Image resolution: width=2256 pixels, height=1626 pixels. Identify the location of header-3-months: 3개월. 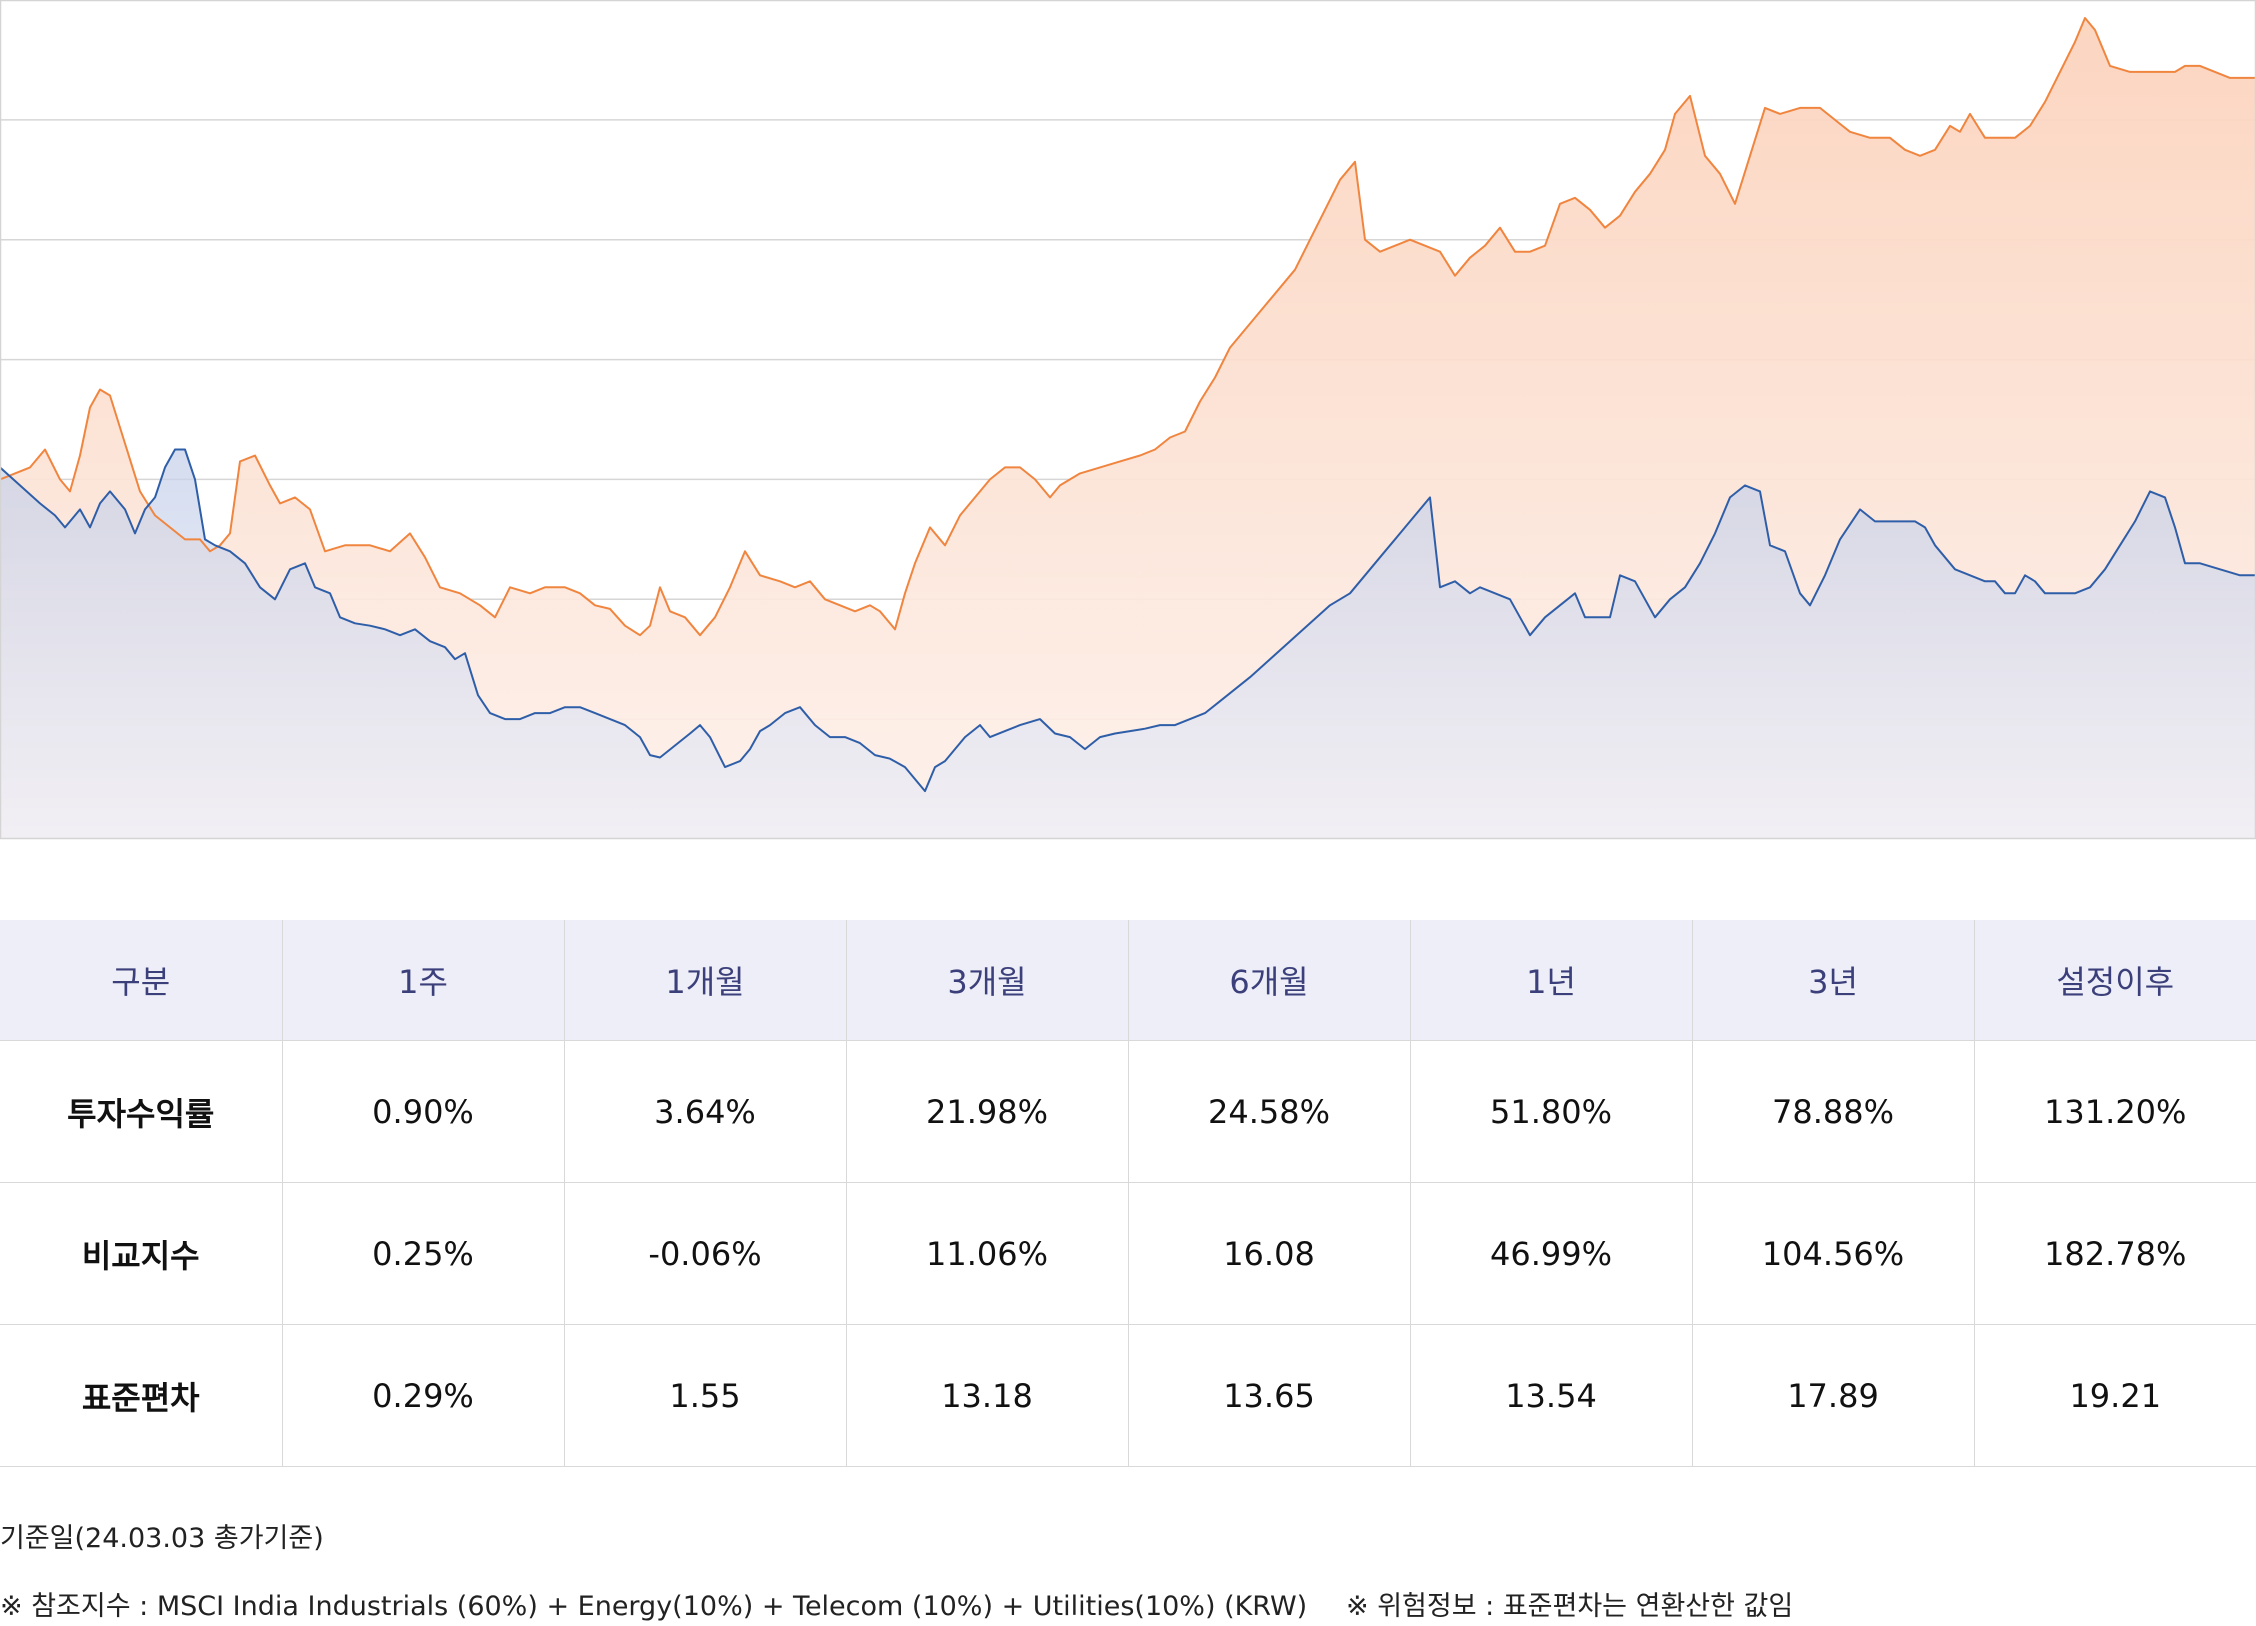
(987, 980).